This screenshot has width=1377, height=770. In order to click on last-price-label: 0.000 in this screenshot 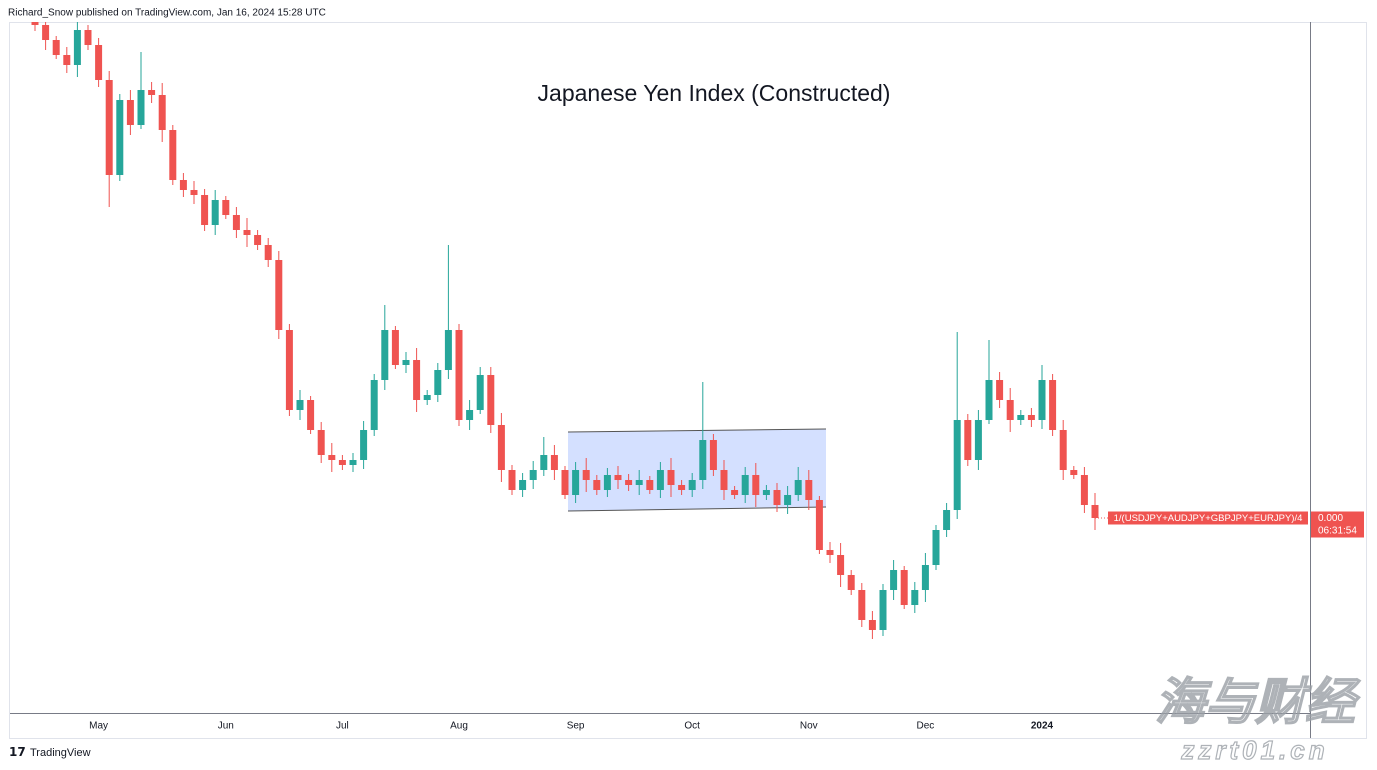, I will do `click(1330, 518)`.